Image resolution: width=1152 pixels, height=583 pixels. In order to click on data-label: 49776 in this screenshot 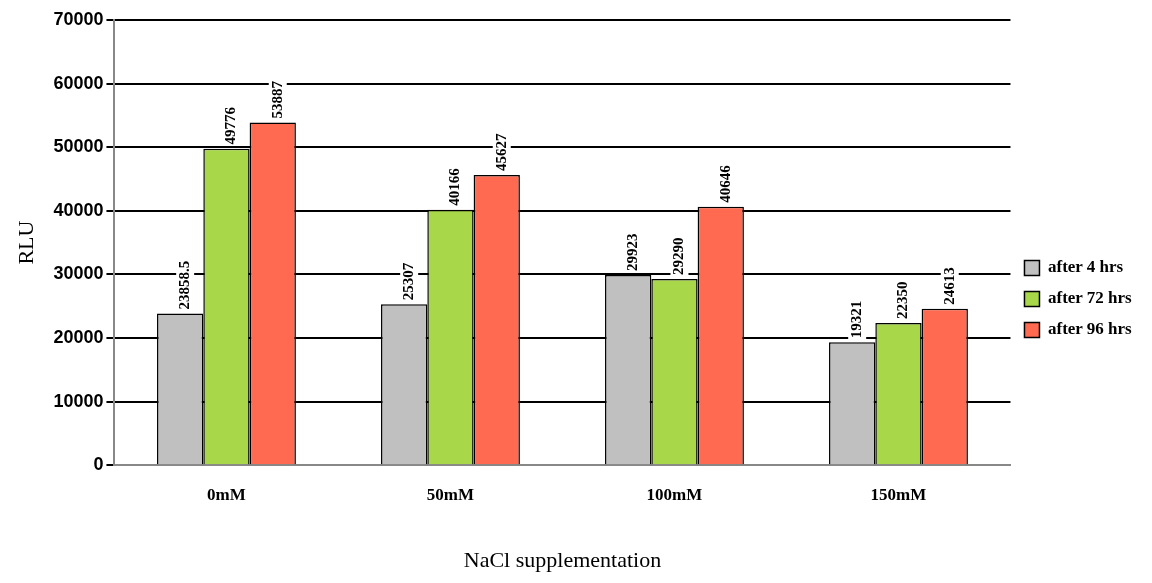, I will do `click(230, 125)`.